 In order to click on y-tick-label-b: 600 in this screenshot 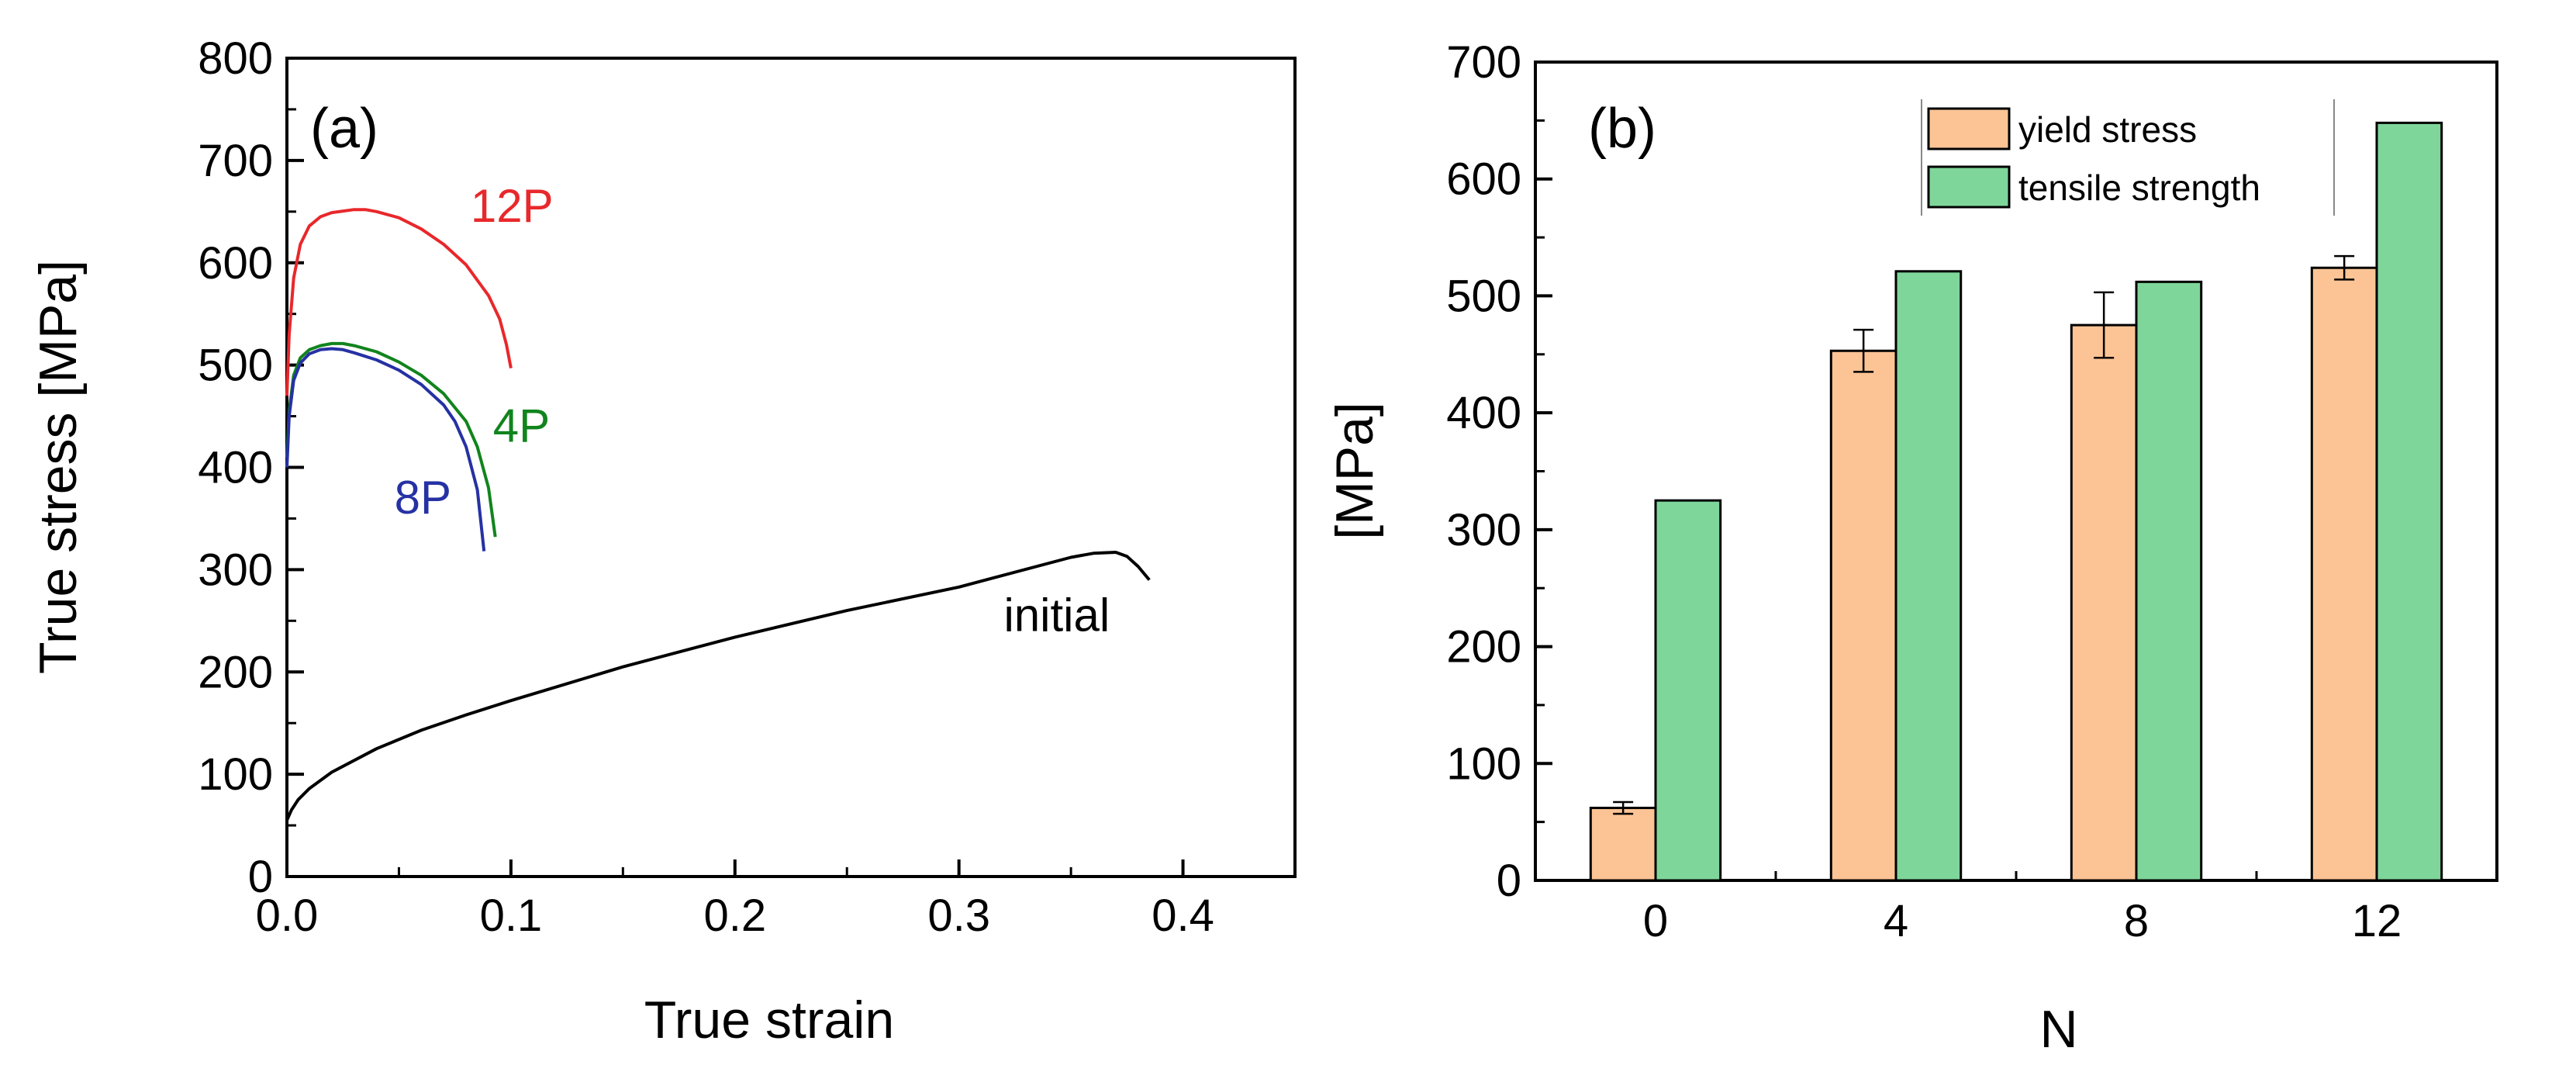, I will do `click(1484, 179)`.